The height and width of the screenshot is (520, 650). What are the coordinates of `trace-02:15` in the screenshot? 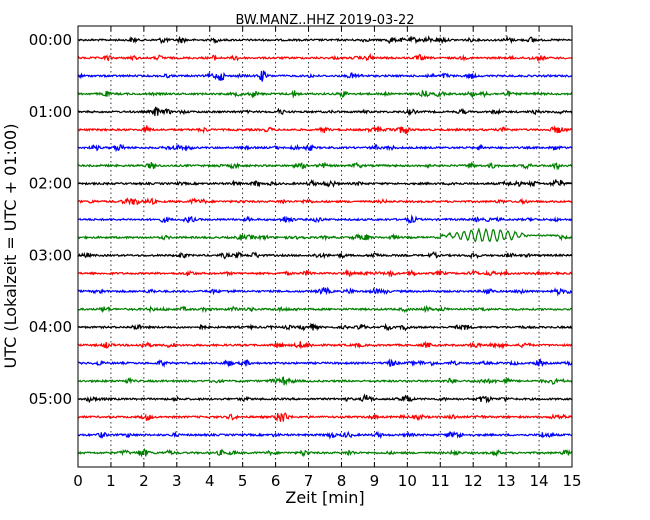 It's located at (325, 201).